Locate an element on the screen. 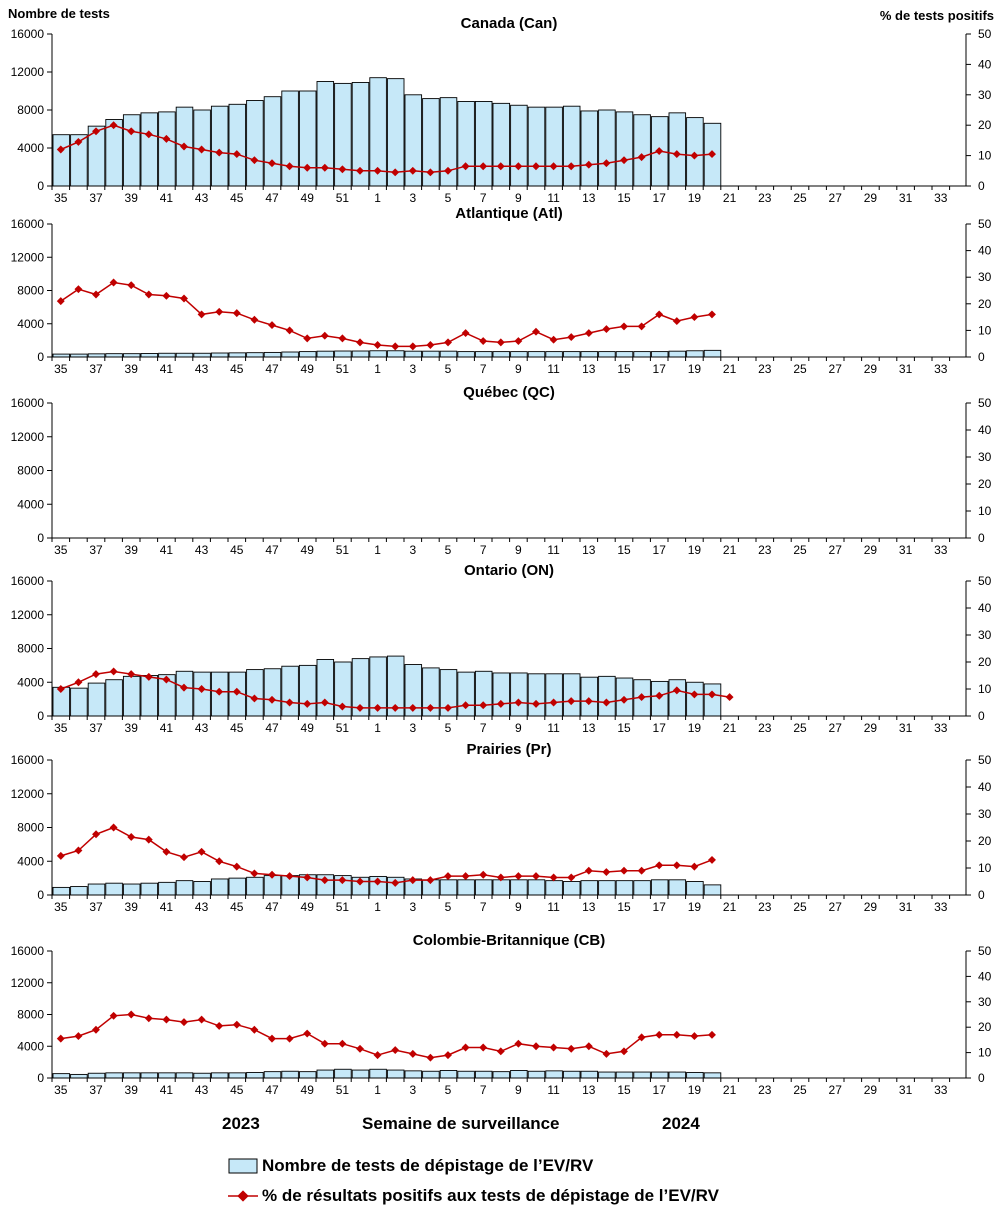 The image size is (1002, 1218). x-tick-label: 45 is located at coordinates (237, 728).